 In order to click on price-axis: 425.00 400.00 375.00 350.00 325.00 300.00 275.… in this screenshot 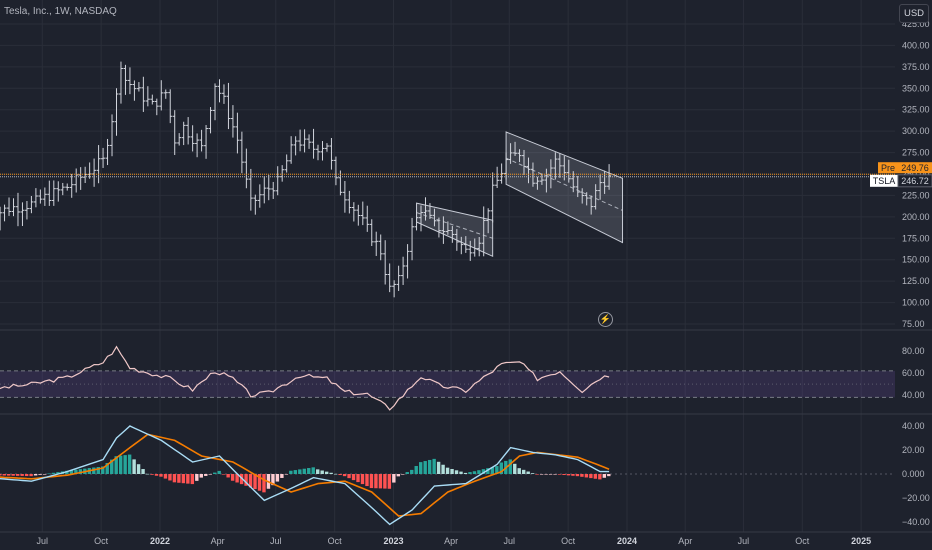, I will do `click(916, 273)`.